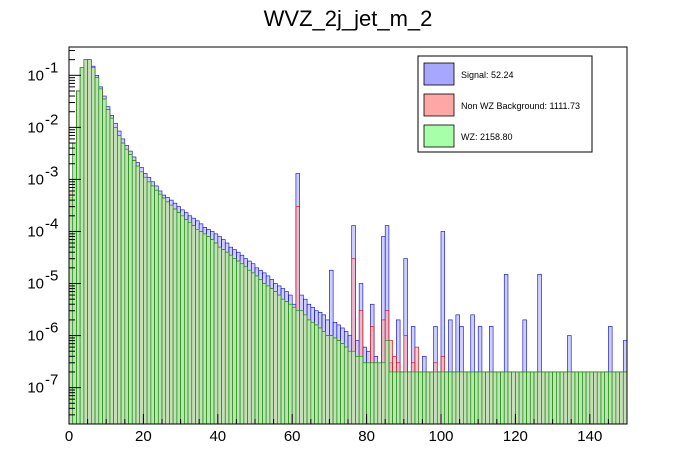  Describe the element at coordinates (51, 276) in the screenshot. I see `y-tick-exponent: -5` at that location.